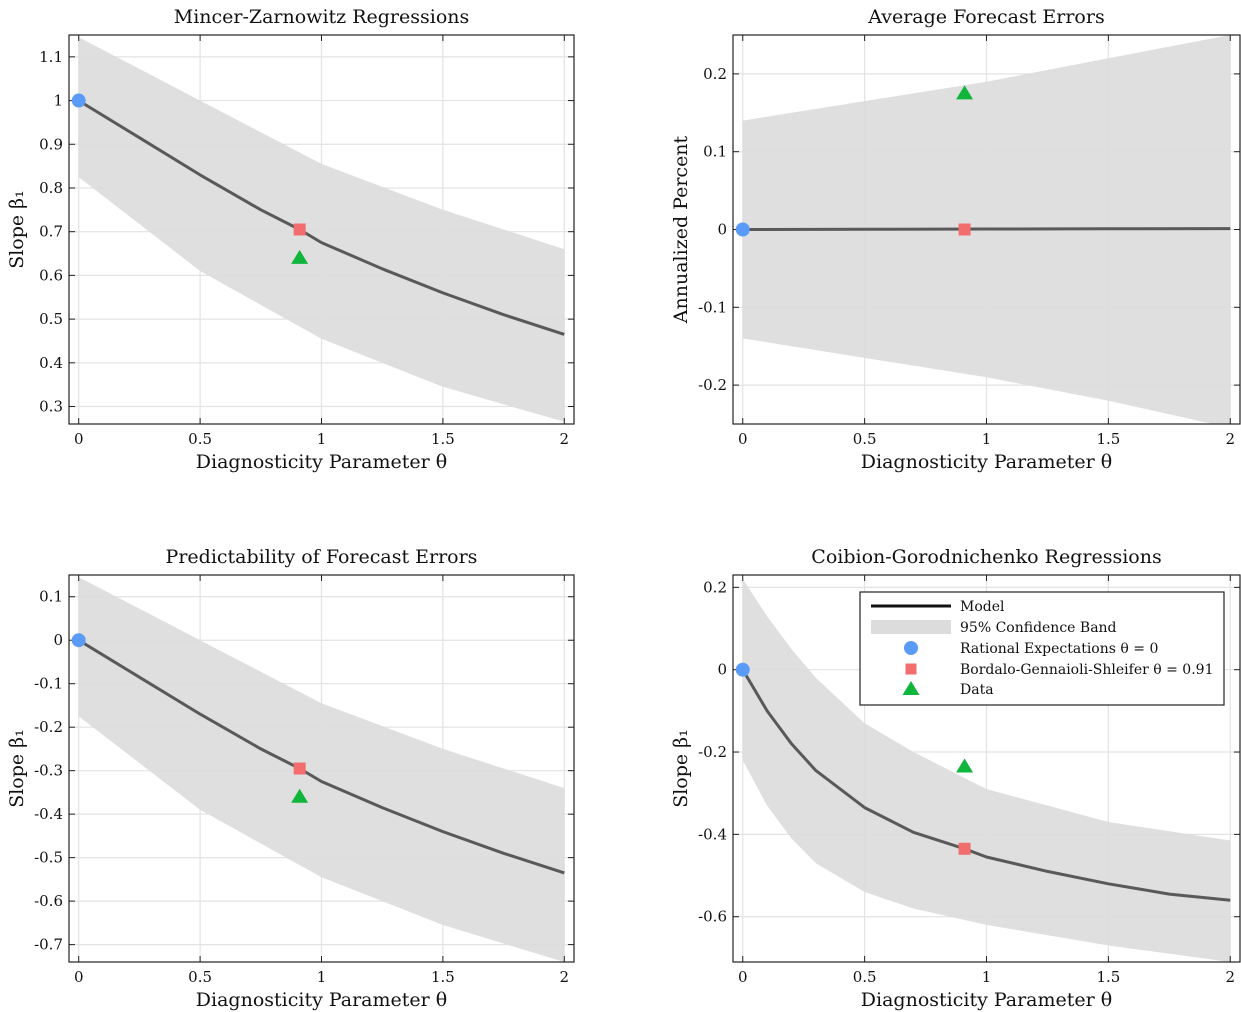 The image size is (1241, 1012). What do you see at coordinates (322, 557) in the screenshot?
I see `chart-title: Predictability of Forecast Errors` at bounding box center [322, 557].